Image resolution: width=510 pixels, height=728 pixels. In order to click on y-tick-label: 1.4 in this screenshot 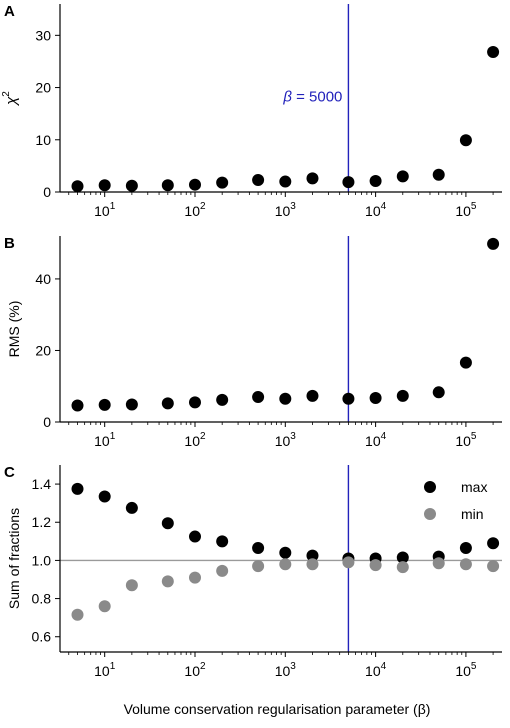, I will do `click(42, 484)`.